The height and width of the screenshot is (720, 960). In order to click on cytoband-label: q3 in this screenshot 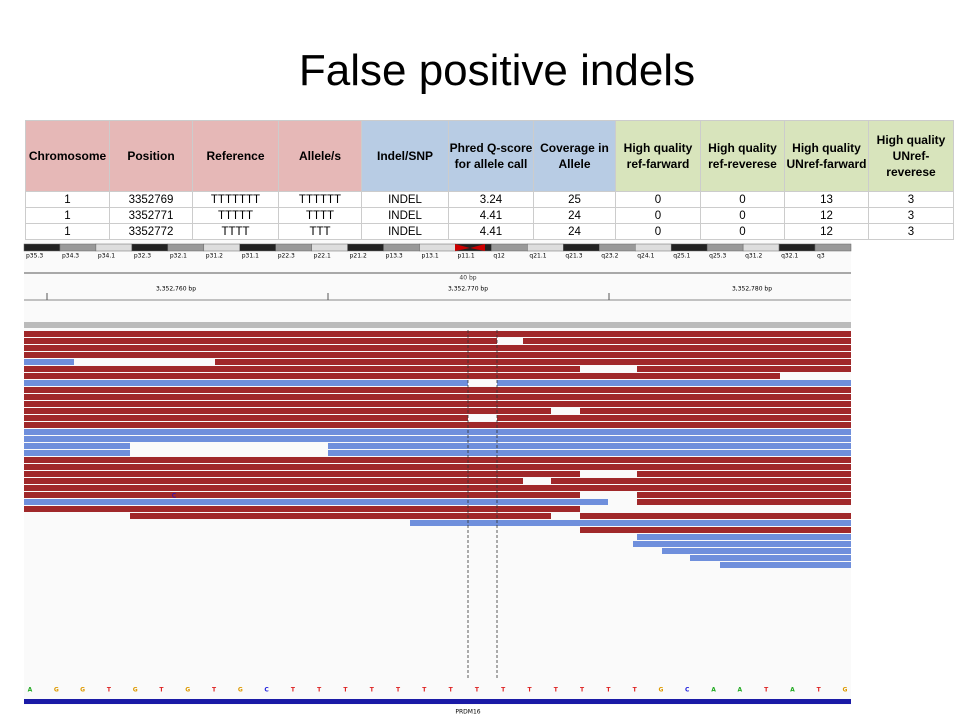, I will do `click(821, 256)`.